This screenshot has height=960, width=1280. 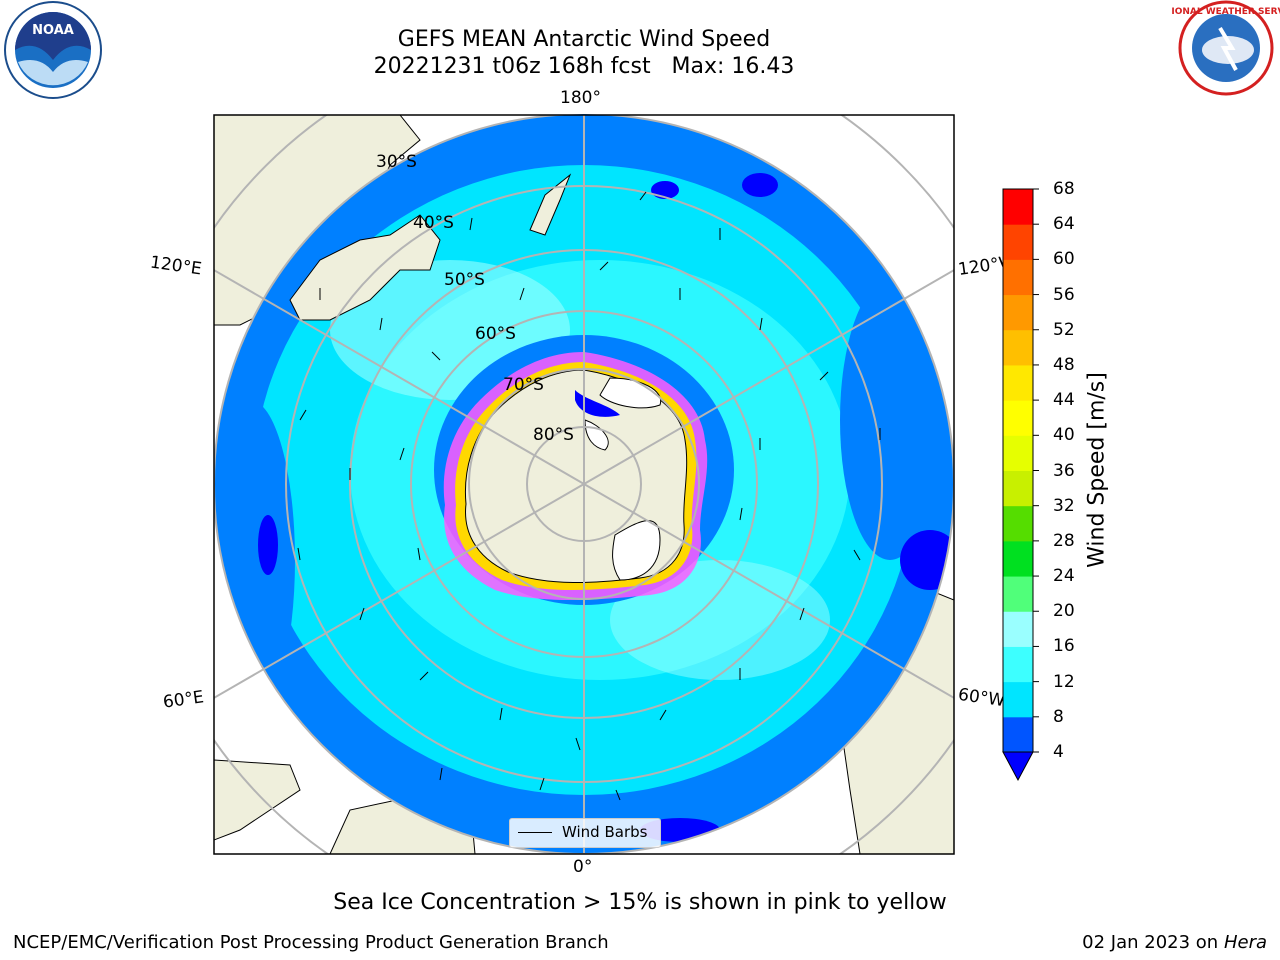 I want to click on colorbar-tick-label: 8, so click(x=1058, y=716).